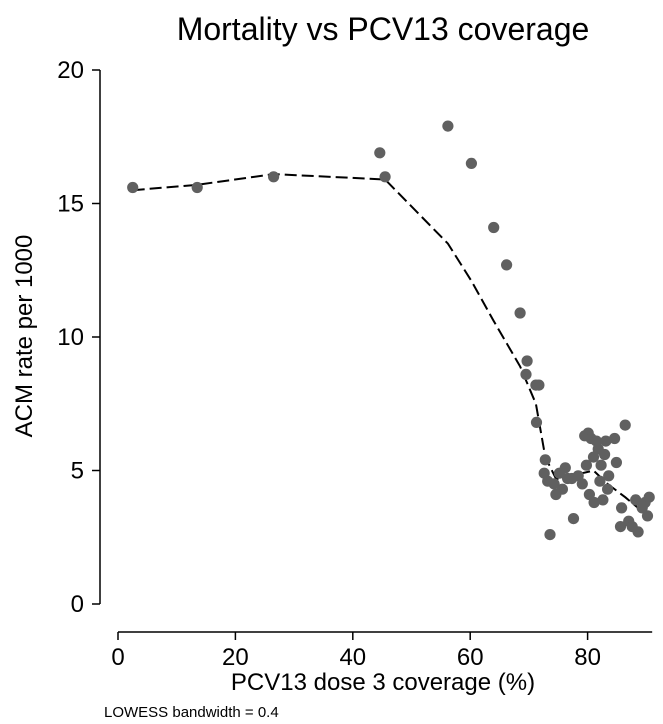  Describe the element at coordinates (383, 682) in the screenshot. I see `x-axis-label: PCV13 dose 3 coverage (%)` at that location.